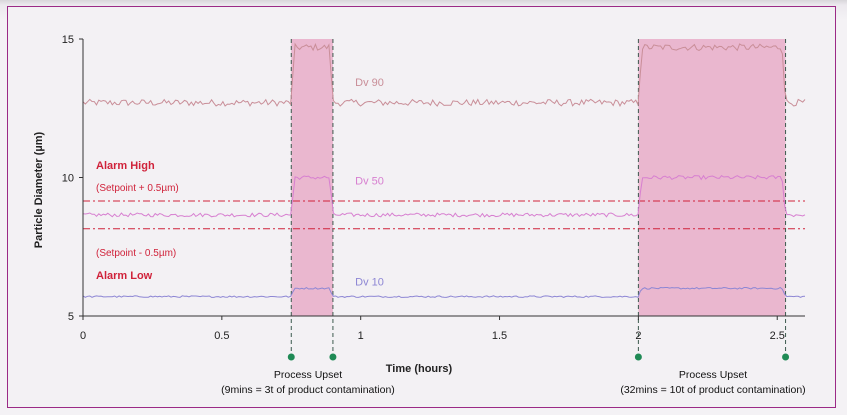 The image size is (847, 415). I want to click on series-label-dv-50: Dv 50, so click(369, 181).